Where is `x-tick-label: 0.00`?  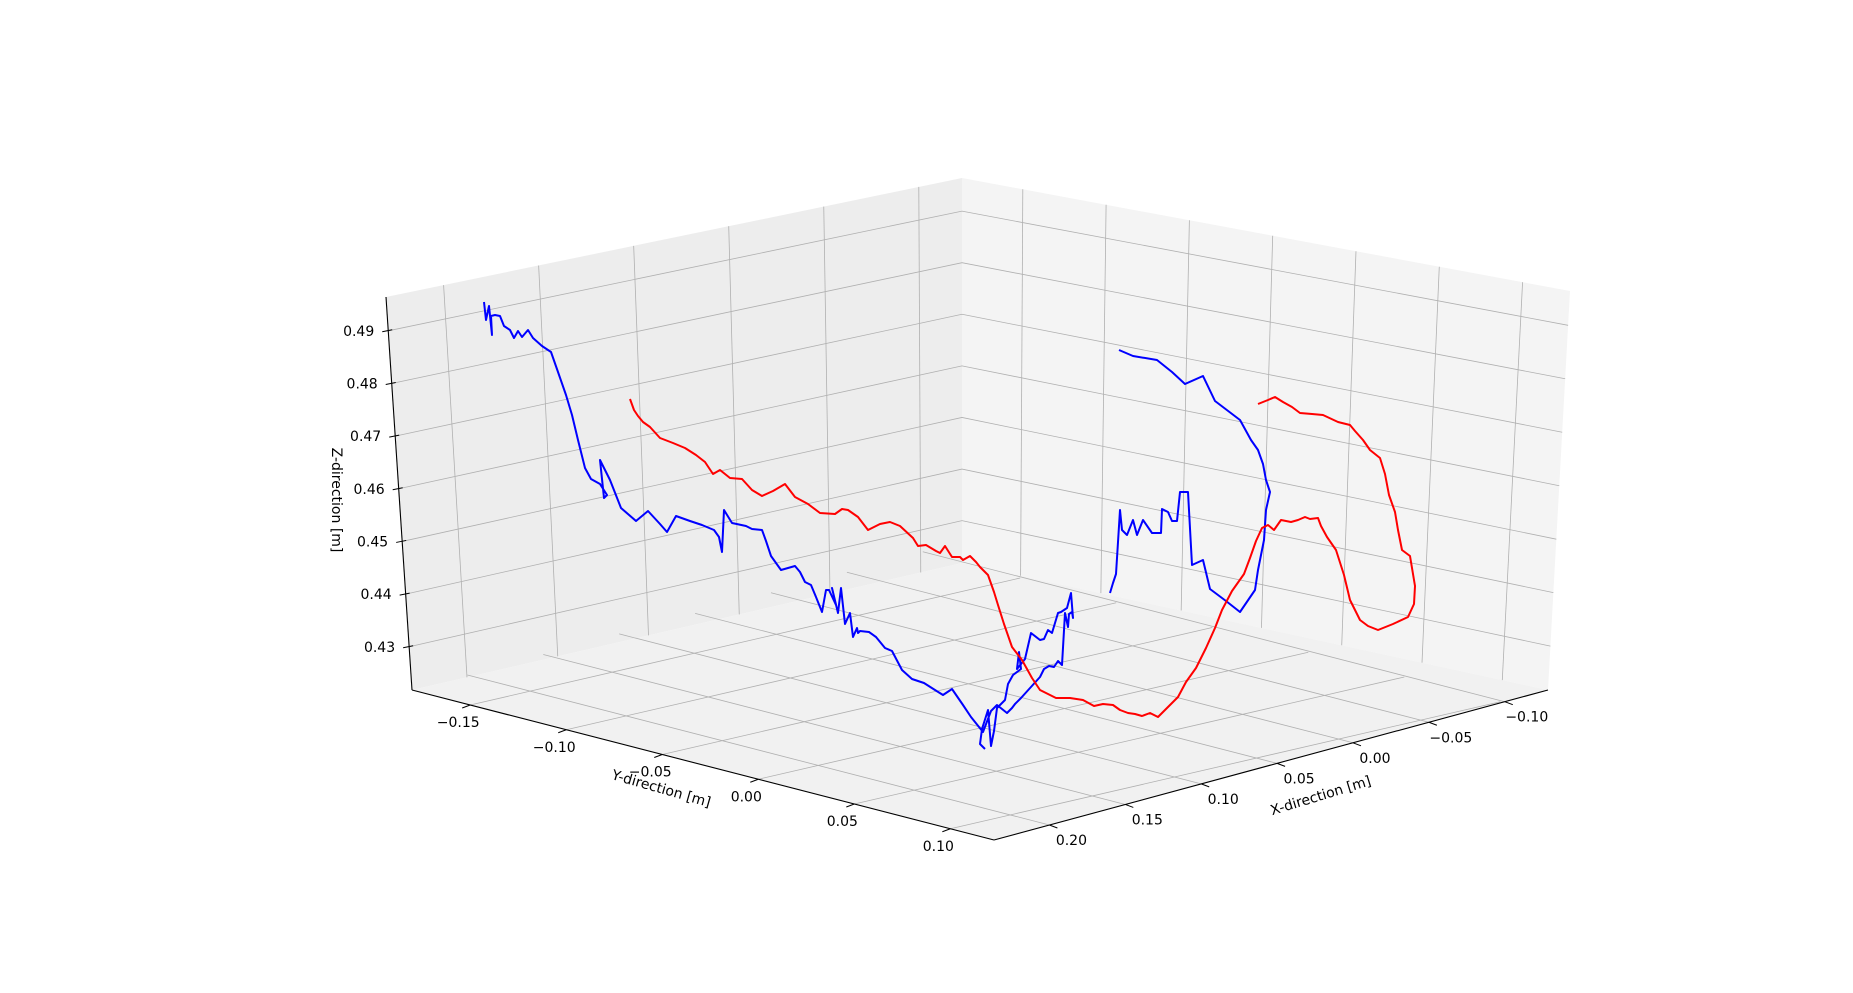 x-tick-label: 0.00 is located at coordinates (1374, 759).